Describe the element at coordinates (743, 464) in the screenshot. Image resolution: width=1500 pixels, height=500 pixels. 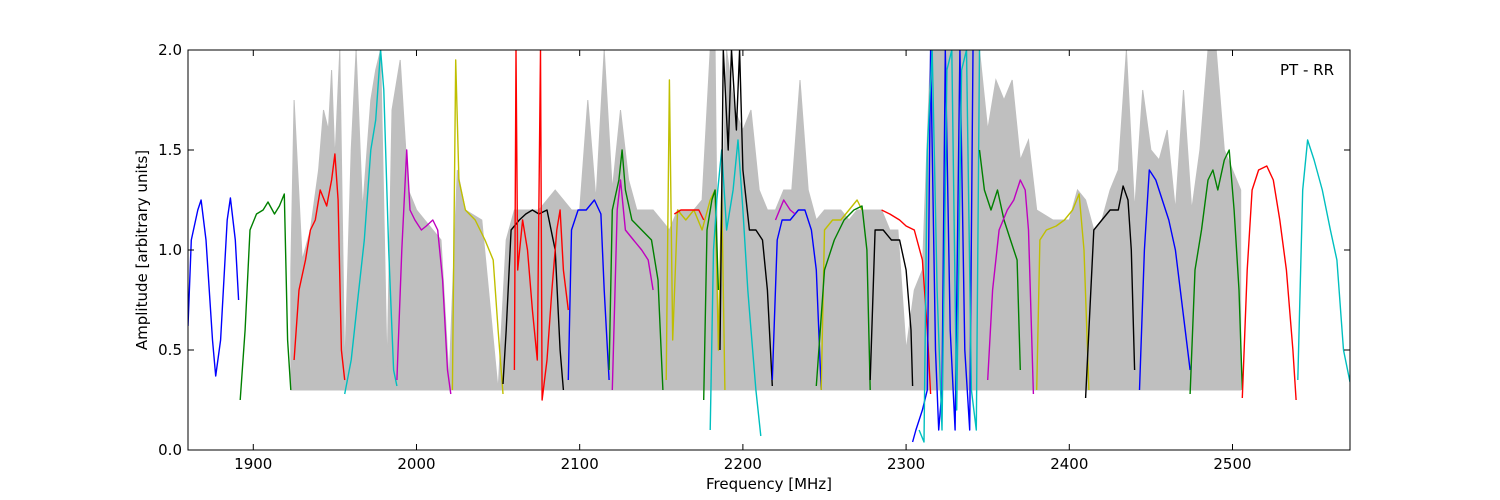
I see `x-tick-label: 2200` at that location.